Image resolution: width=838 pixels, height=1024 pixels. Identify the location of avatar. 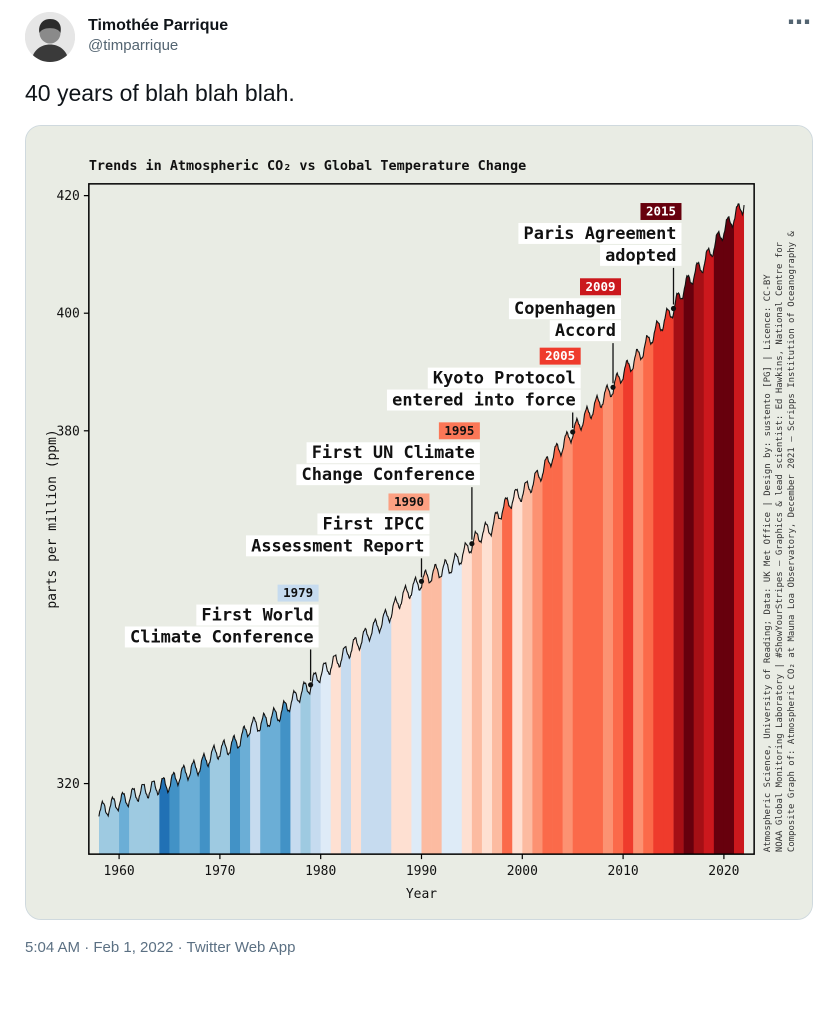
(50, 37).